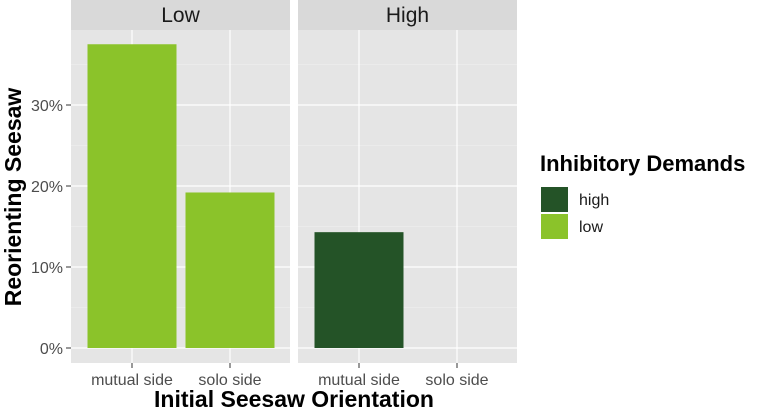  What do you see at coordinates (132, 196) in the screenshot?
I see `bar-low-mutual-side` at bounding box center [132, 196].